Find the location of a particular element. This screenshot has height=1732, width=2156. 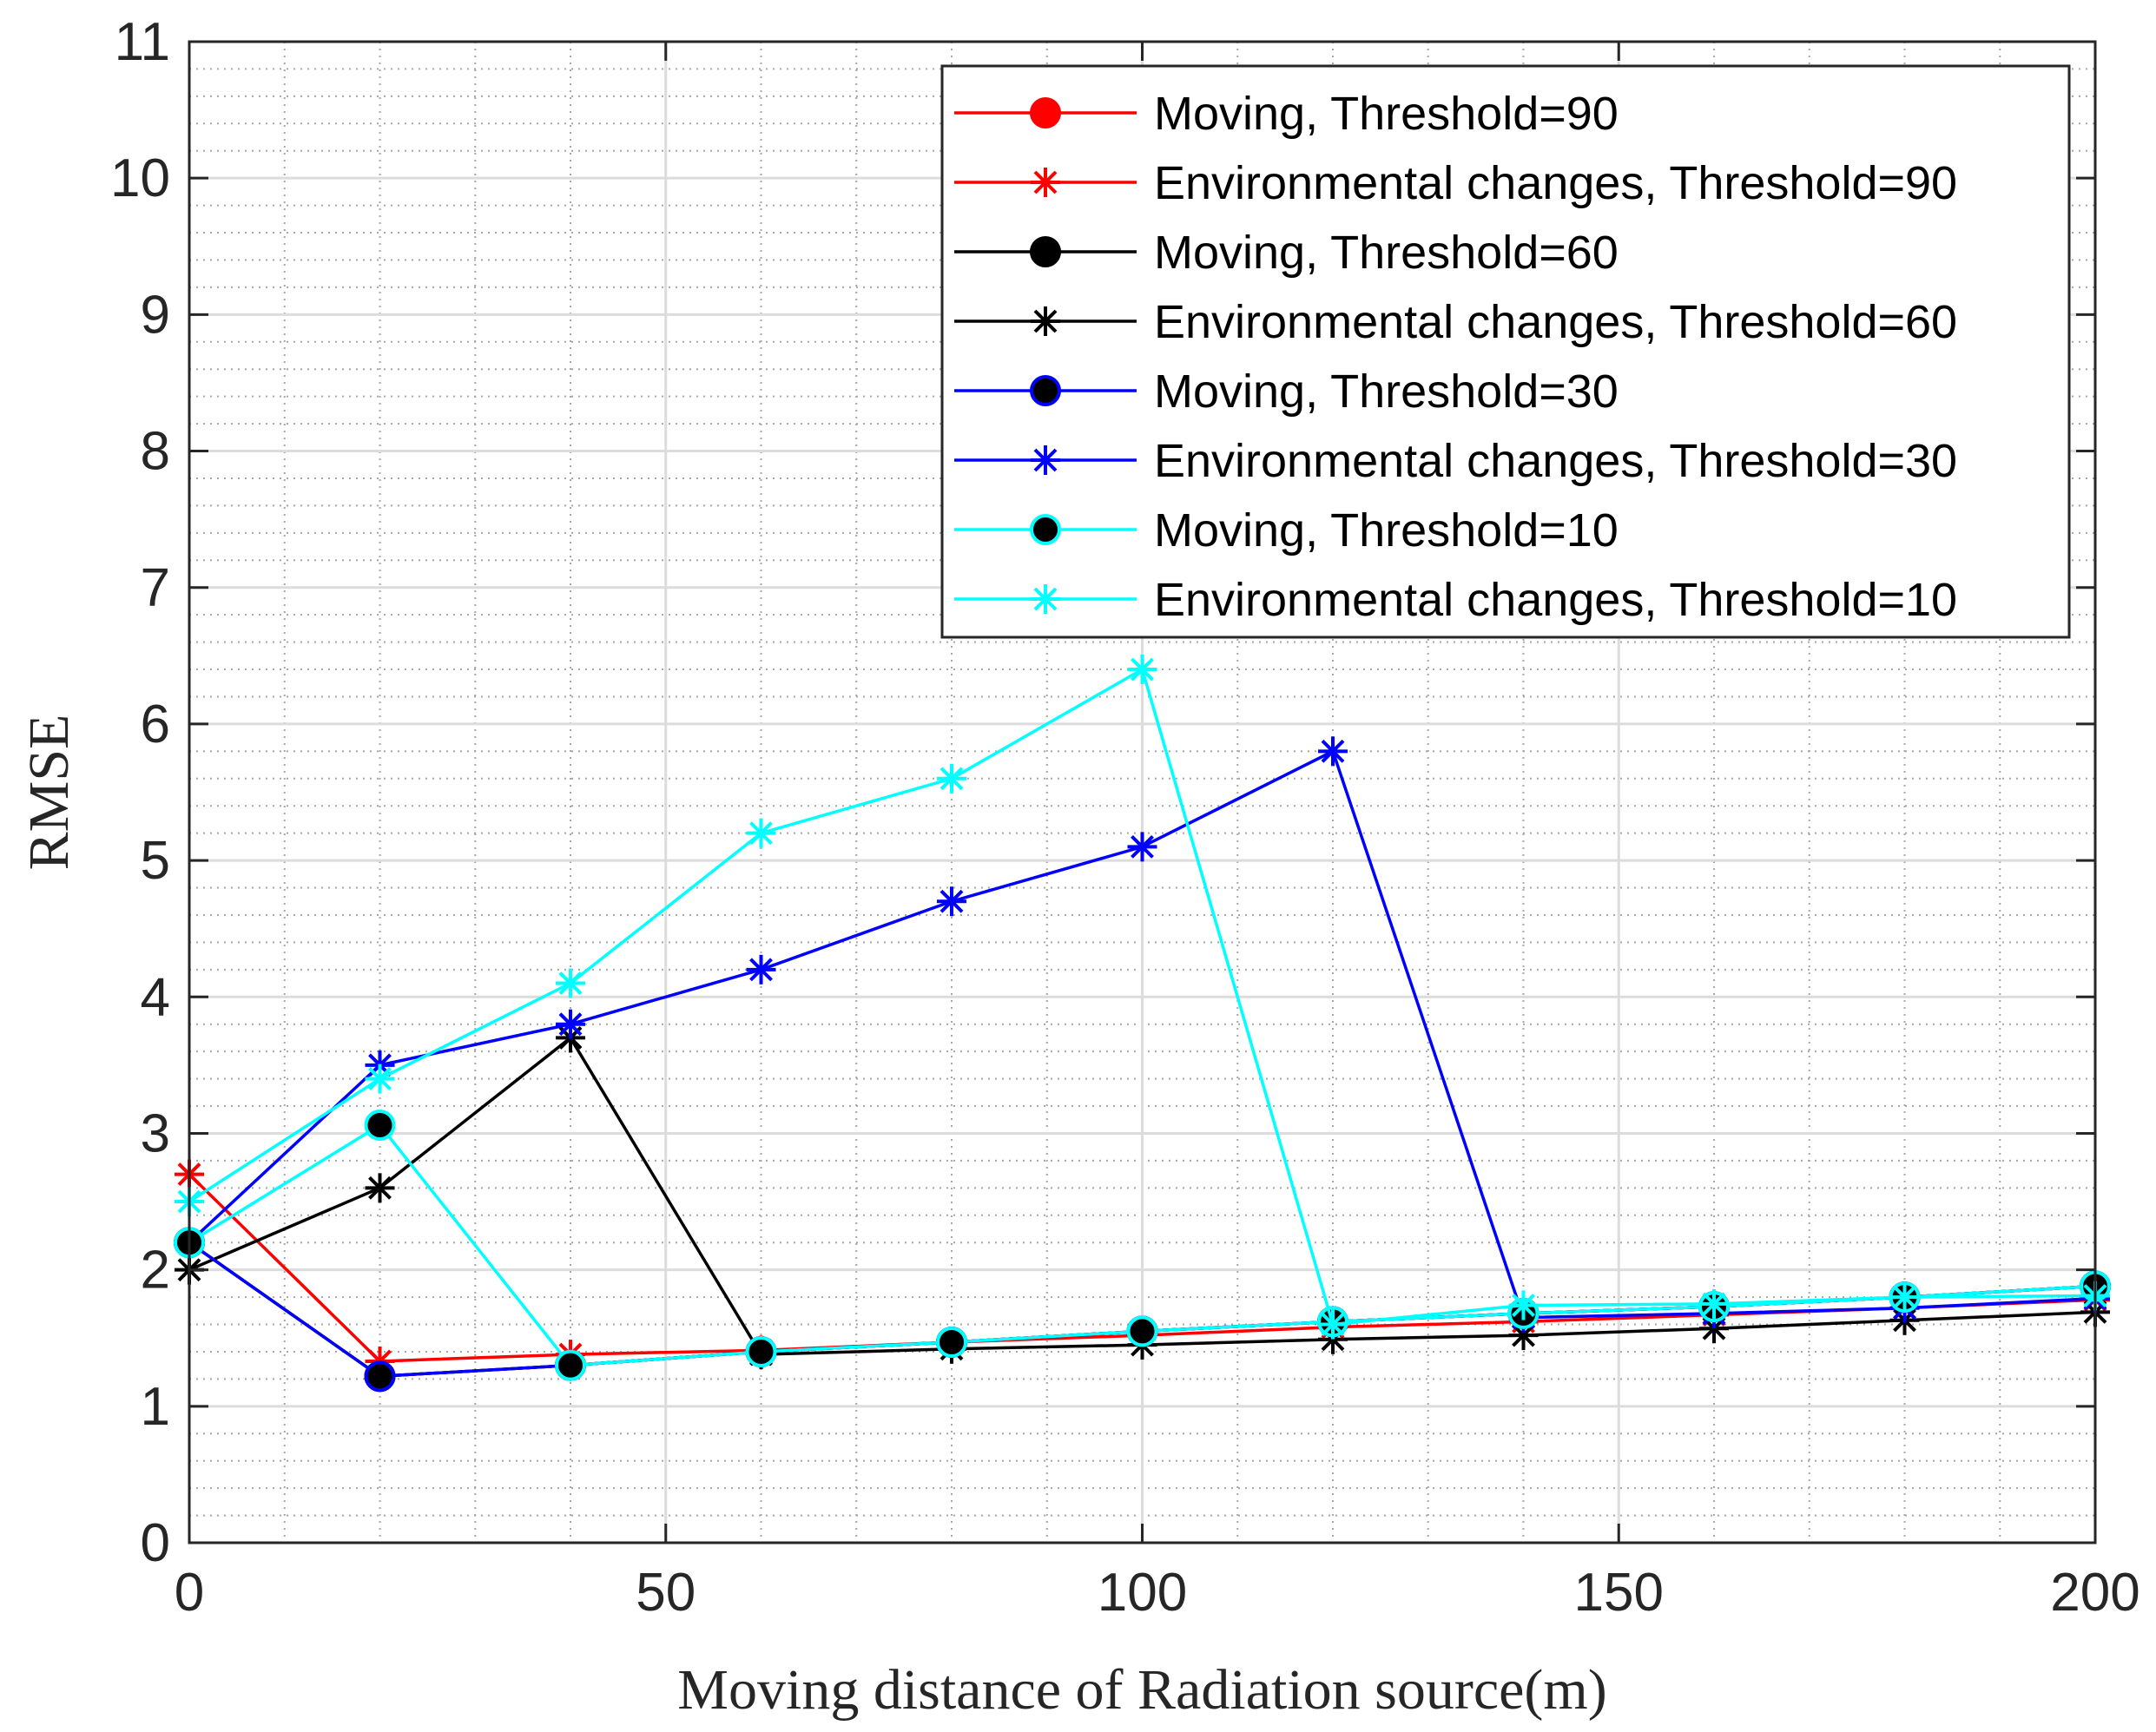

legend-label: Environmental changes, Threshold=10 is located at coordinates (1555, 600).